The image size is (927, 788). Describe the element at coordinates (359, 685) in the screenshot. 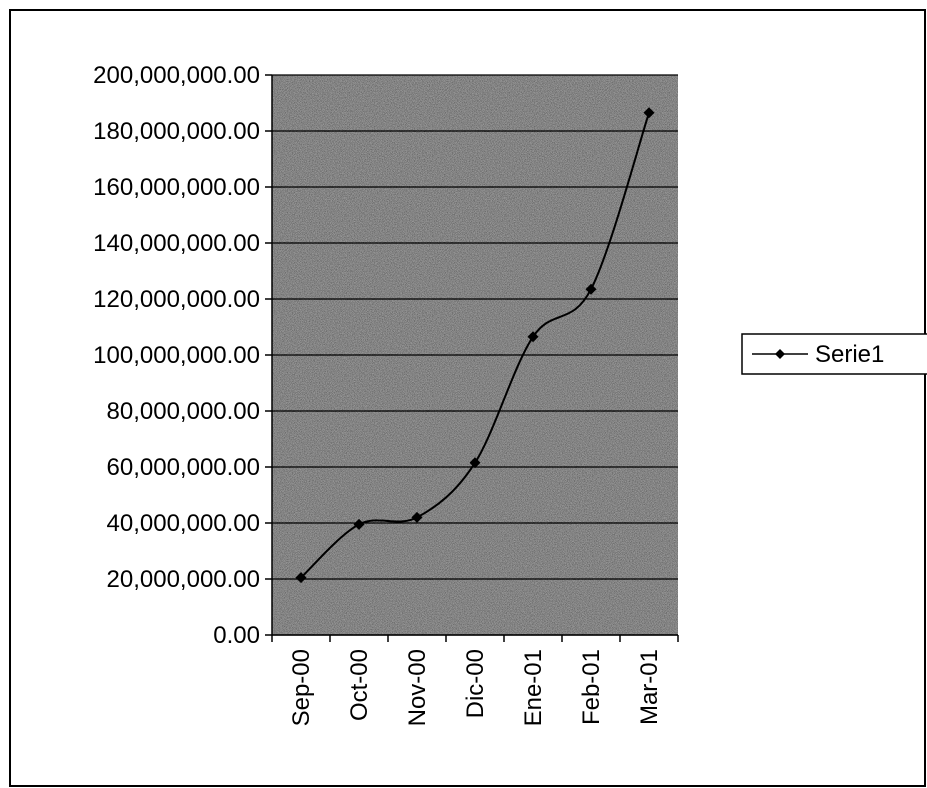

I see `x-tick-label: Oct-00` at that location.